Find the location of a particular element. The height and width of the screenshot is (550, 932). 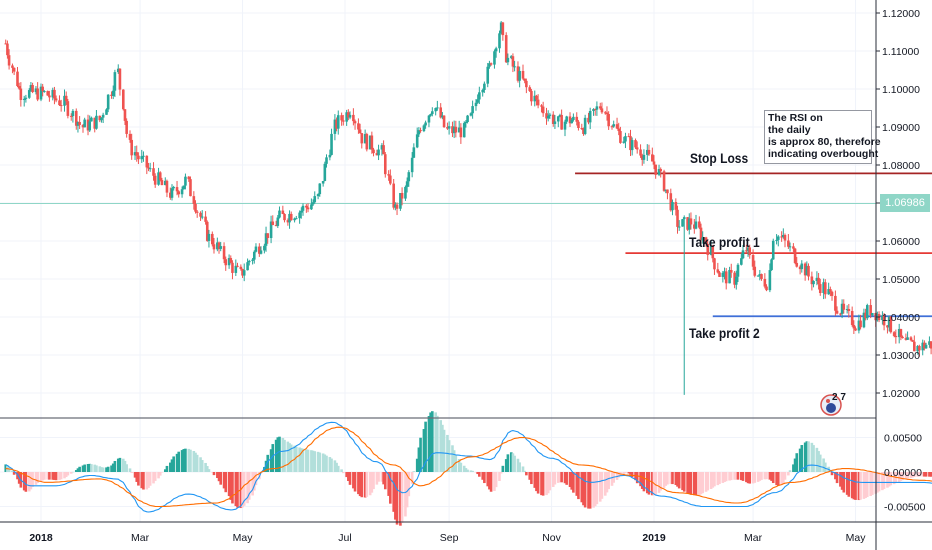

date-tick-label: May is located at coordinates (243, 538).